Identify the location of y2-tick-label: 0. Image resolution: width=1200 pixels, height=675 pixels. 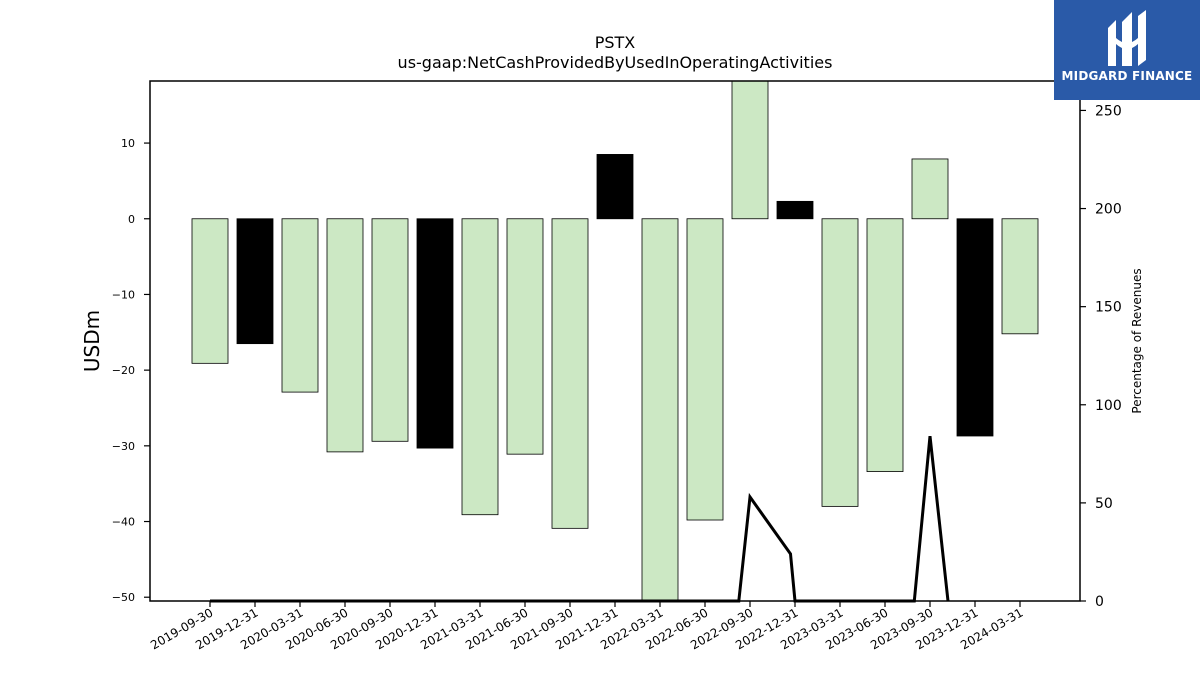
(1099, 602).